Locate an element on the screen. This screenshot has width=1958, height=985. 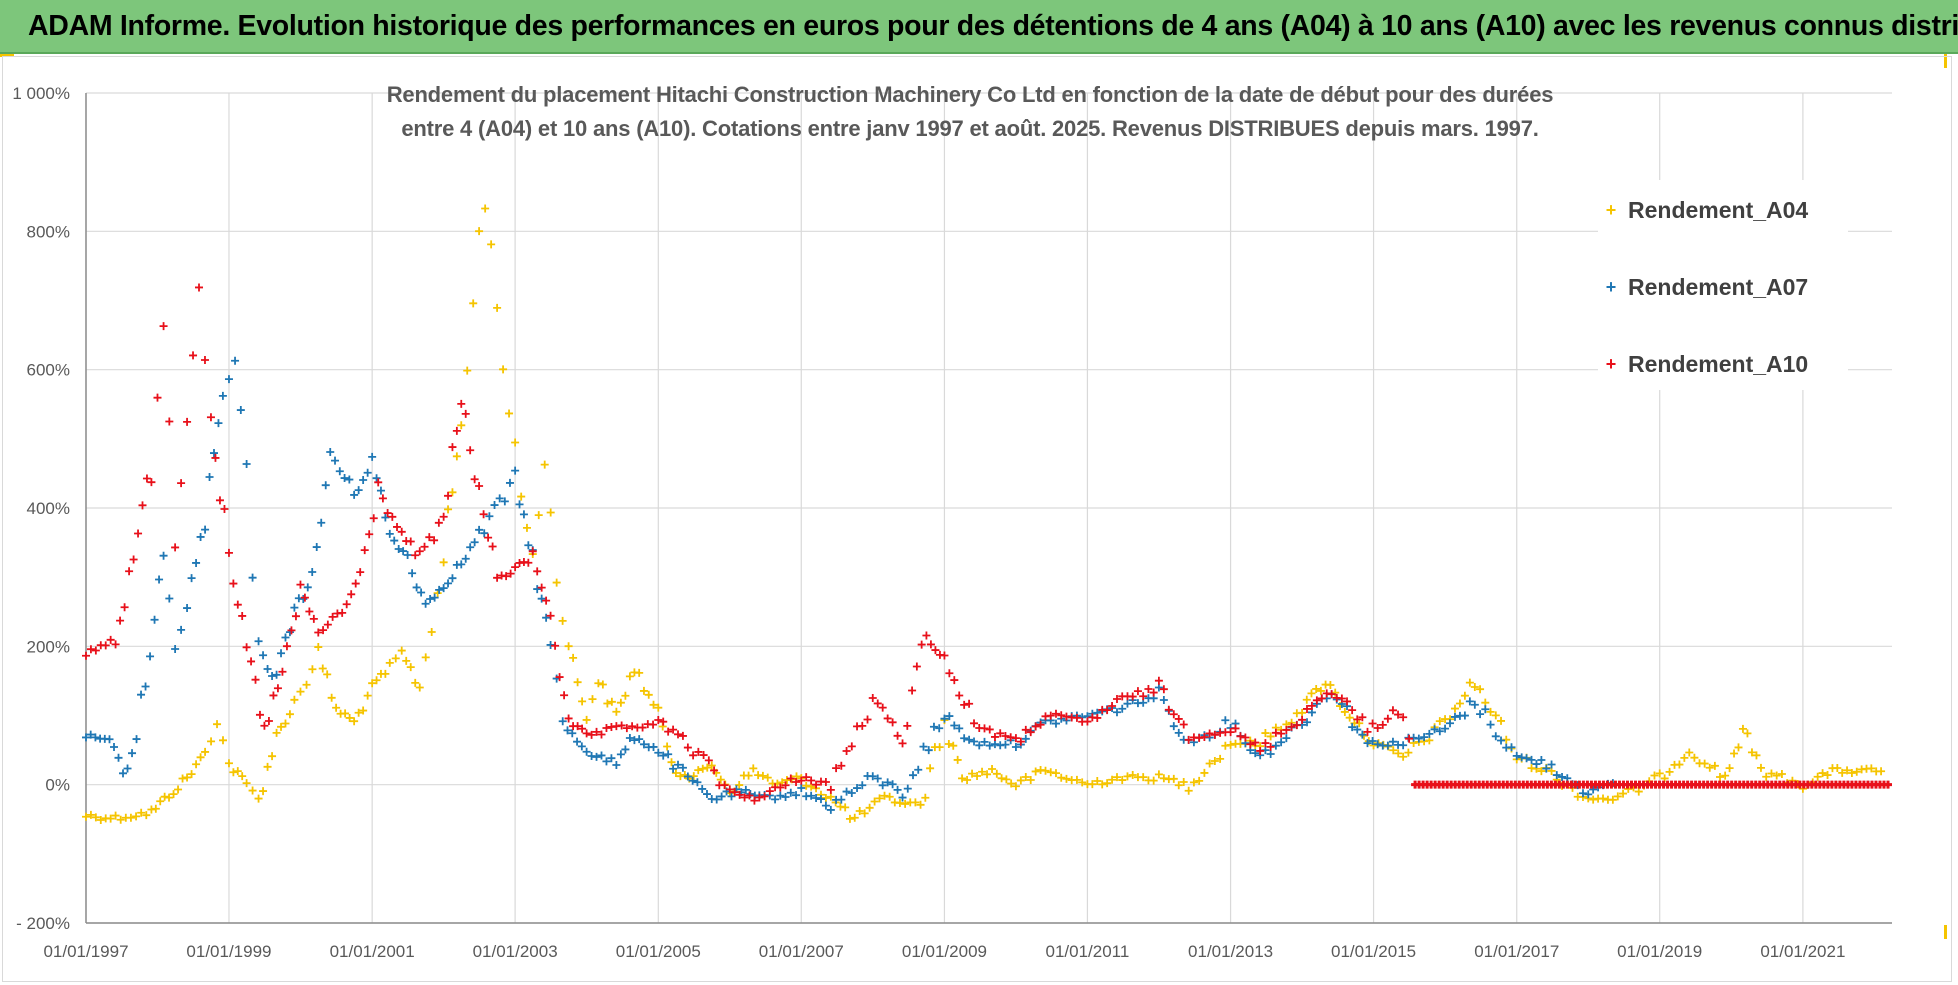
x-tick-label: 01/01/2021 is located at coordinates (1802, 951).